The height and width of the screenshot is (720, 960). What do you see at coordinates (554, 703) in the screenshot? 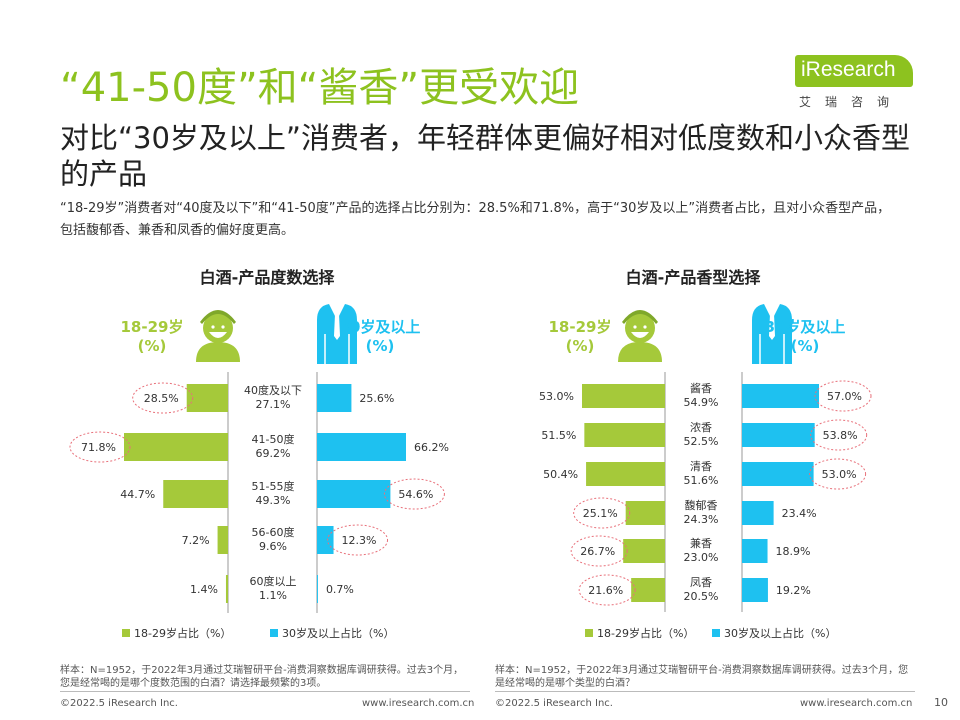
I see `footer-copyright-right: ©2022.5 iResearch Inc.` at bounding box center [554, 703].